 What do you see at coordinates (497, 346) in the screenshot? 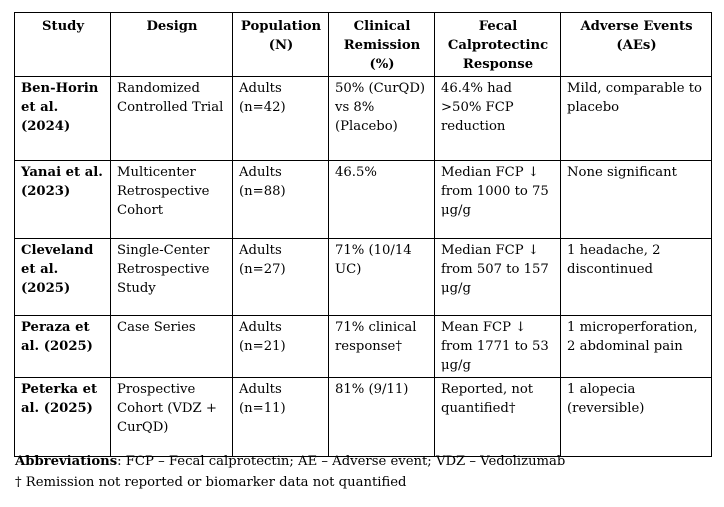
I see `cell-fcp: Mean FCP ↓ from 1771 to 53 μg/g` at bounding box center [497, 346].